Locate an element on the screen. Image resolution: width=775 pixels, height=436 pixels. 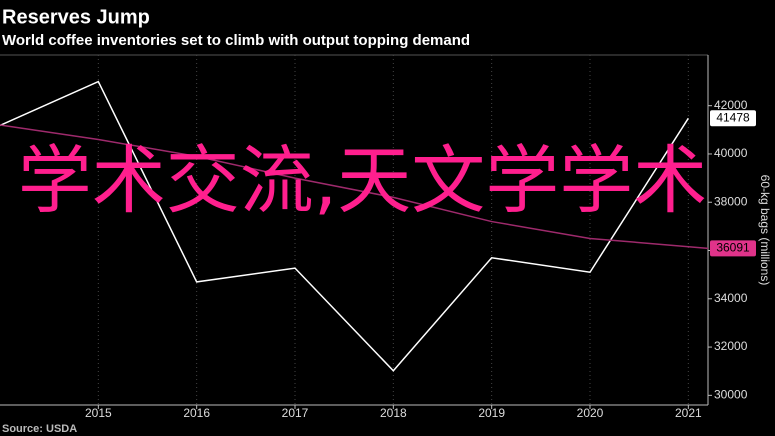
y-tick-label: 30000 is located at coordinates (731, 395).